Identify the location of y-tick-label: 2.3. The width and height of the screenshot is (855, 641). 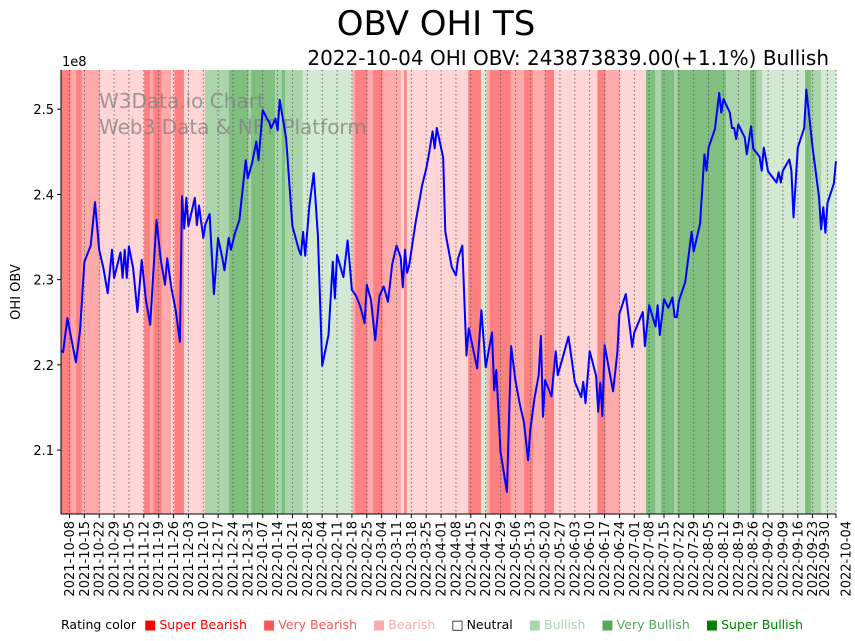
(43, 281).